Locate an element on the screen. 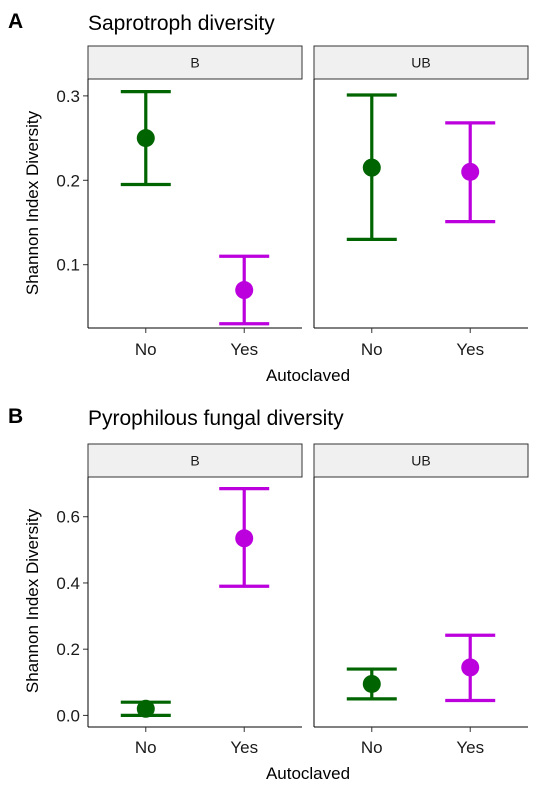 Image resolution: width=550 pixels, height=791 pixels. panel-b-letter: B is located at coordinates (15, 416).